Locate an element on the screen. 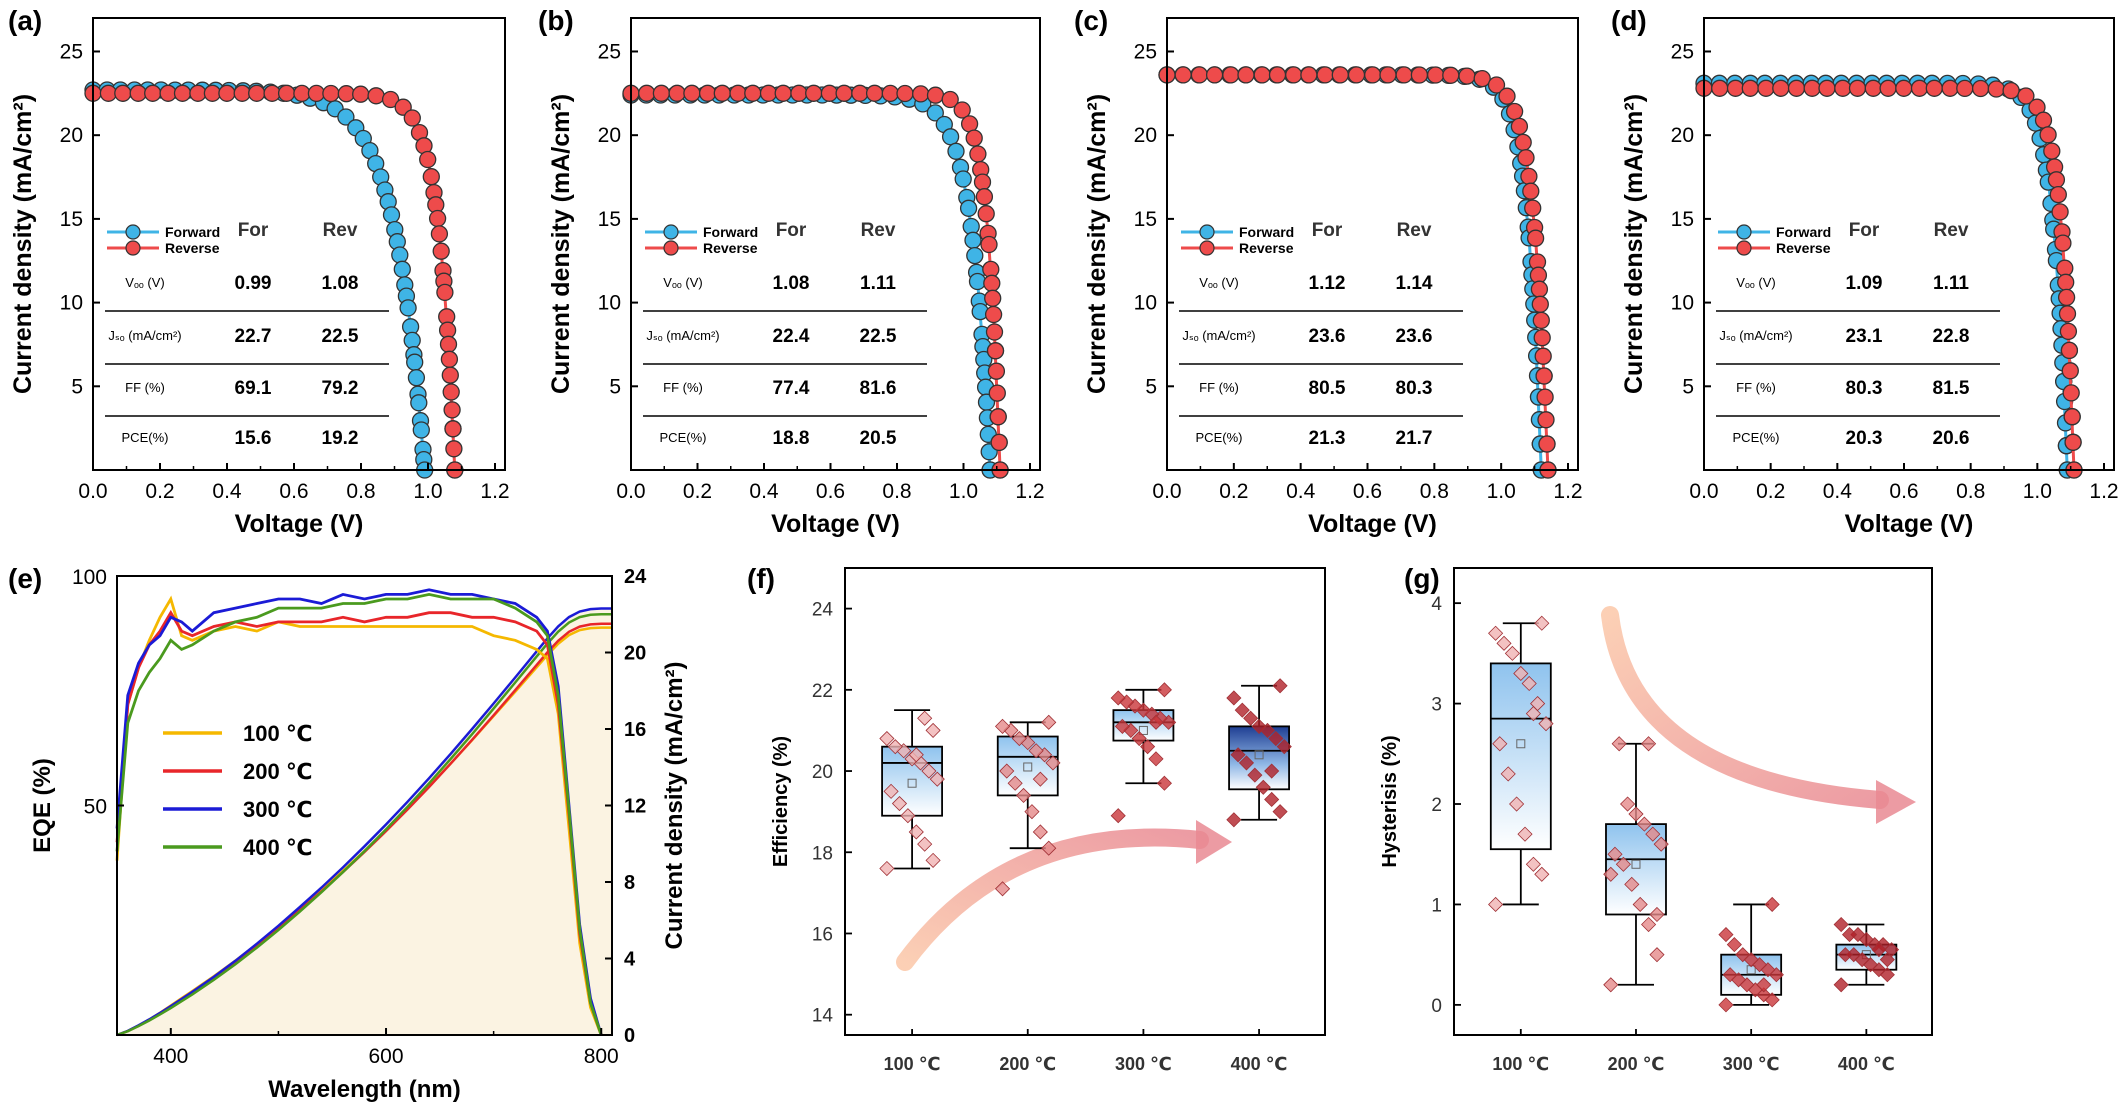 The image size is (2128, 1110). x-tick-label: 0.0 is located at coordinates (1703, 491).